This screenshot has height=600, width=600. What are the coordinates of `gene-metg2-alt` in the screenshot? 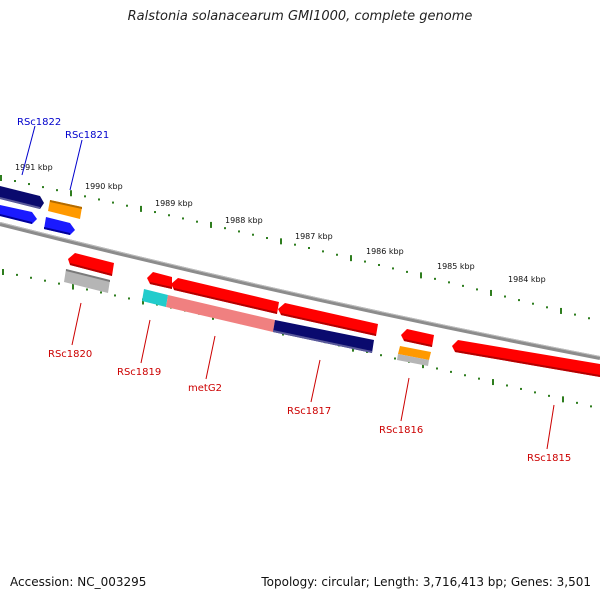 It's located at (220, 313).